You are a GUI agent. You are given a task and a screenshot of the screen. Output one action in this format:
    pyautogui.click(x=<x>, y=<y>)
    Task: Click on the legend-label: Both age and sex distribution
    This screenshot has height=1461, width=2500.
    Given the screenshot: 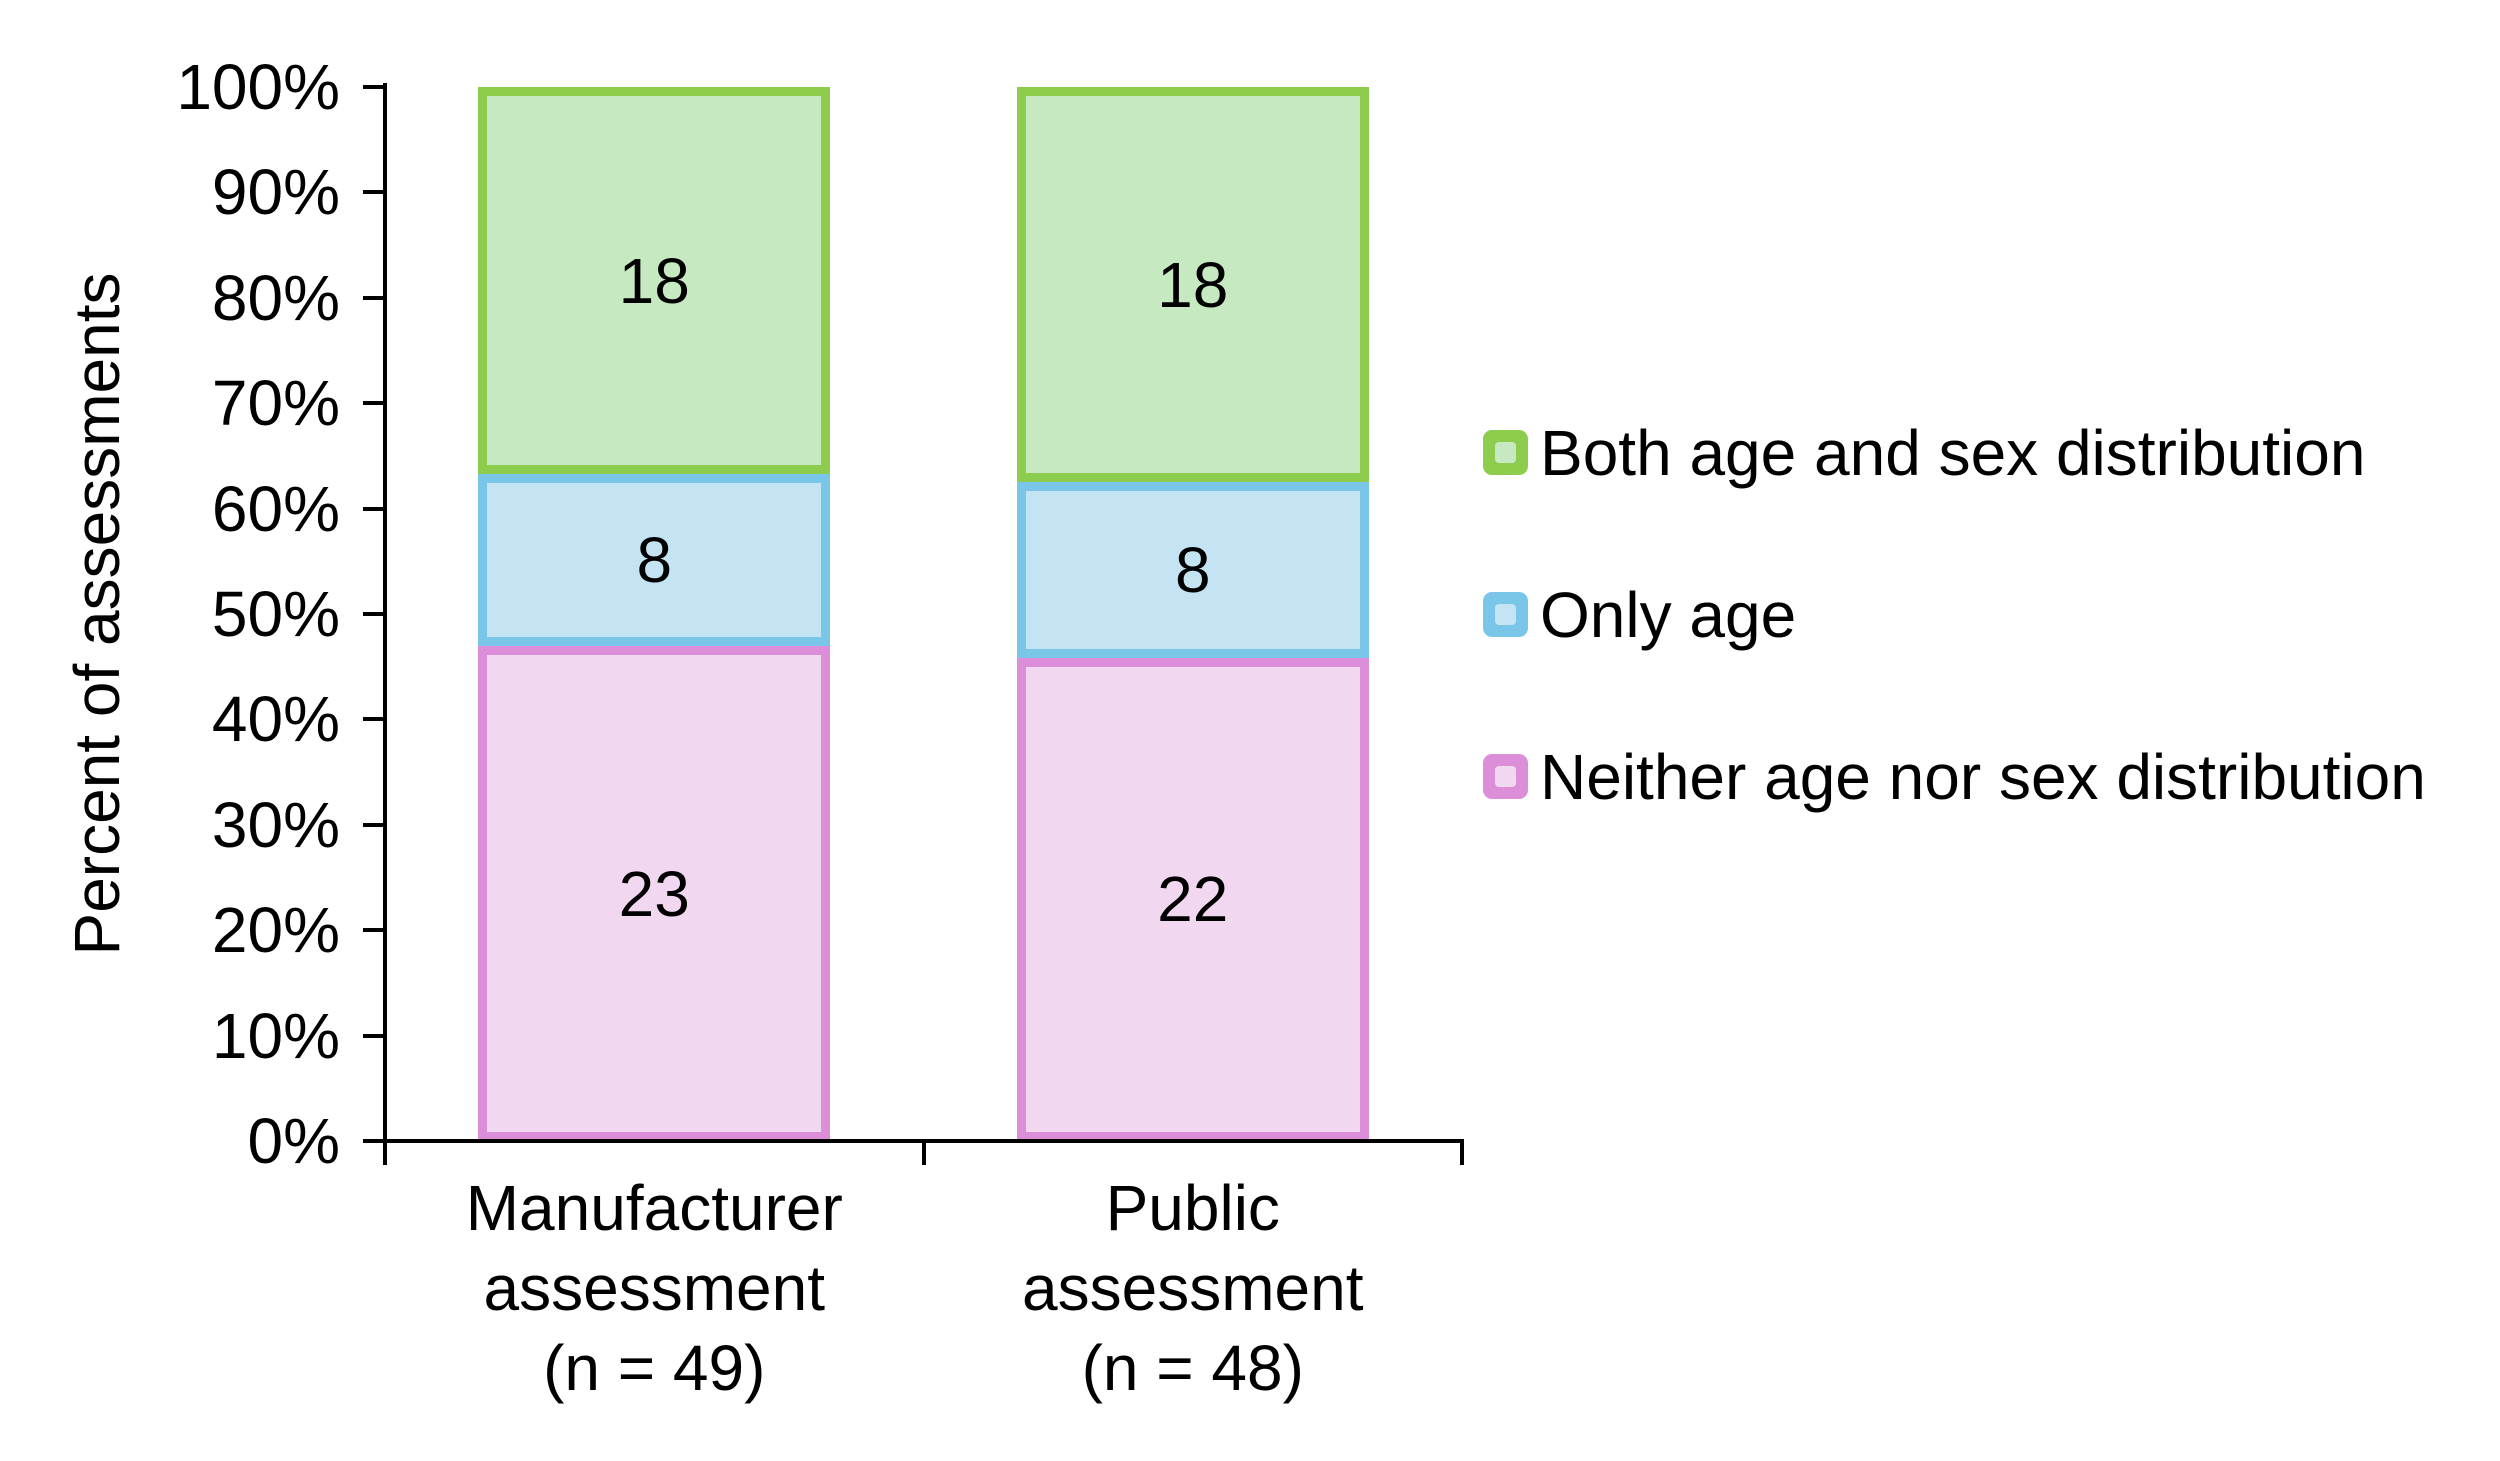 What is the action you would take?
    pyautogui.click(x=1953, y=452)
    